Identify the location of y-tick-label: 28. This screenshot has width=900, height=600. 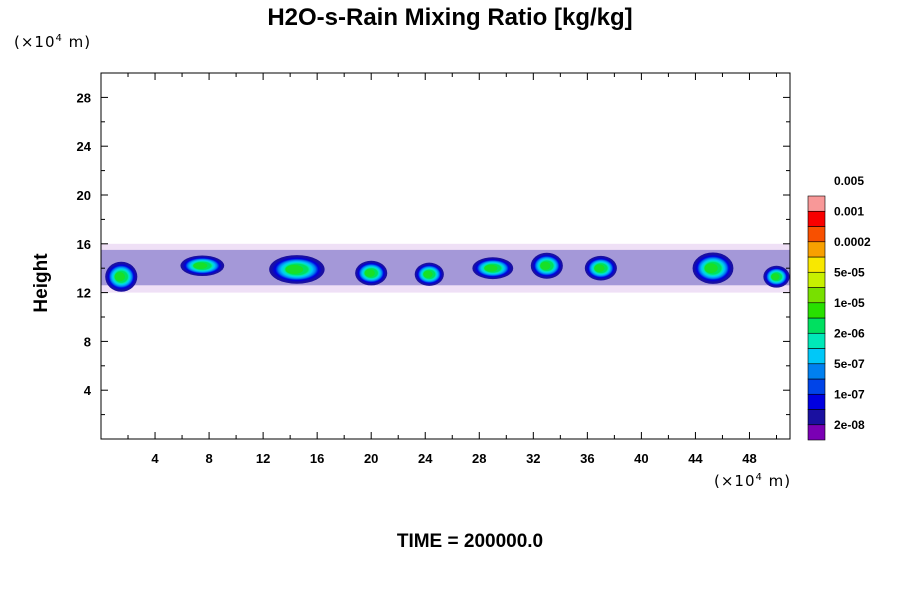
(84, 97).